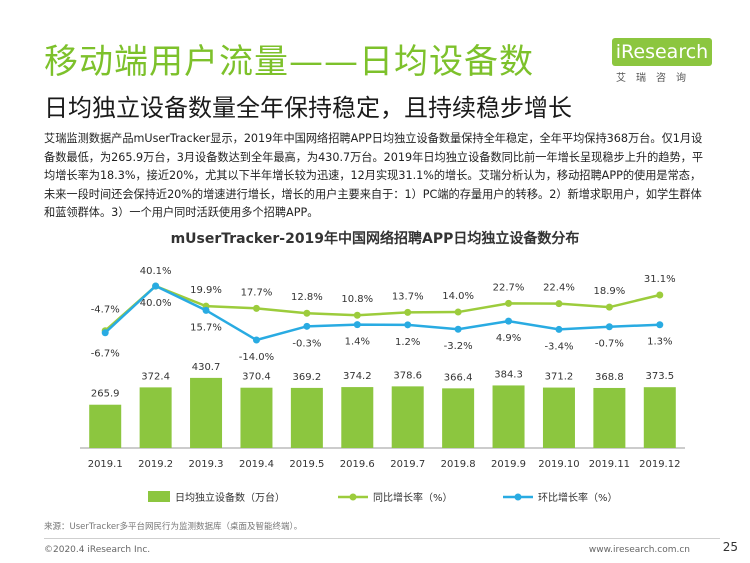 This screenshot has height=563, width=750. I want to click on bar-data-label: 378.6, so click(407, 375).